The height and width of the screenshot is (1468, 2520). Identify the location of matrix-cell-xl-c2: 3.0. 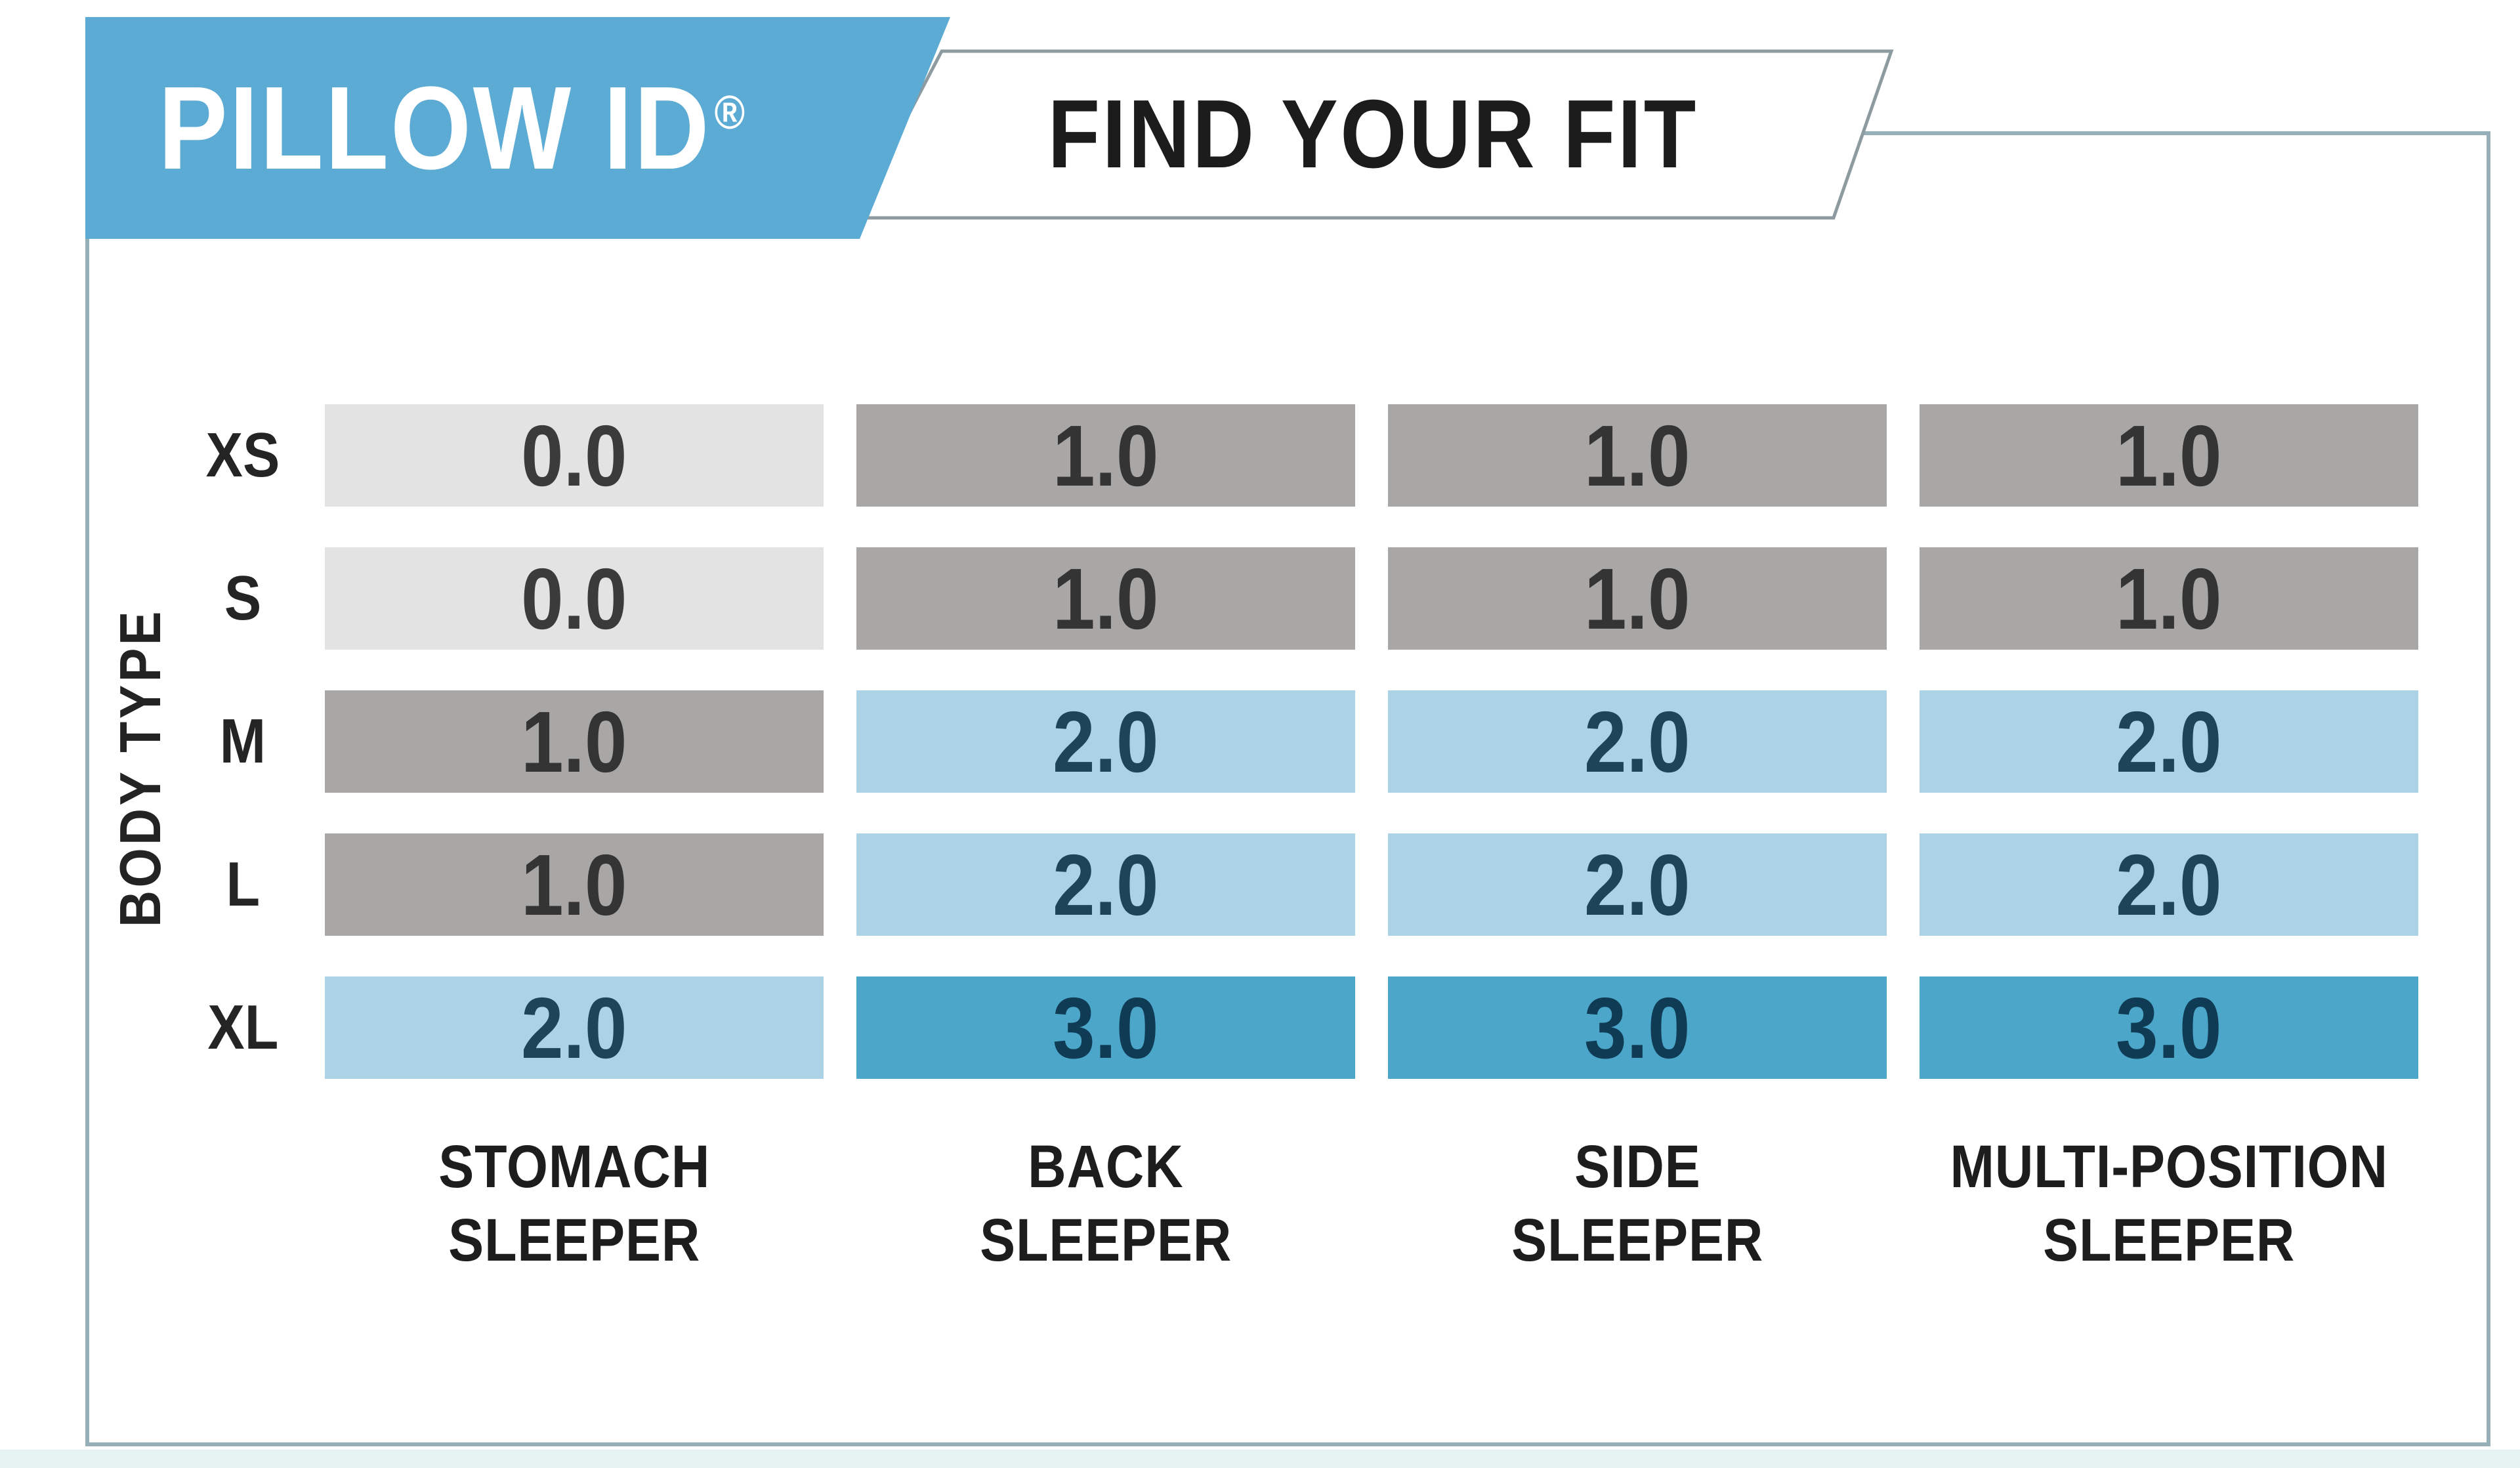
(1105, 1027).